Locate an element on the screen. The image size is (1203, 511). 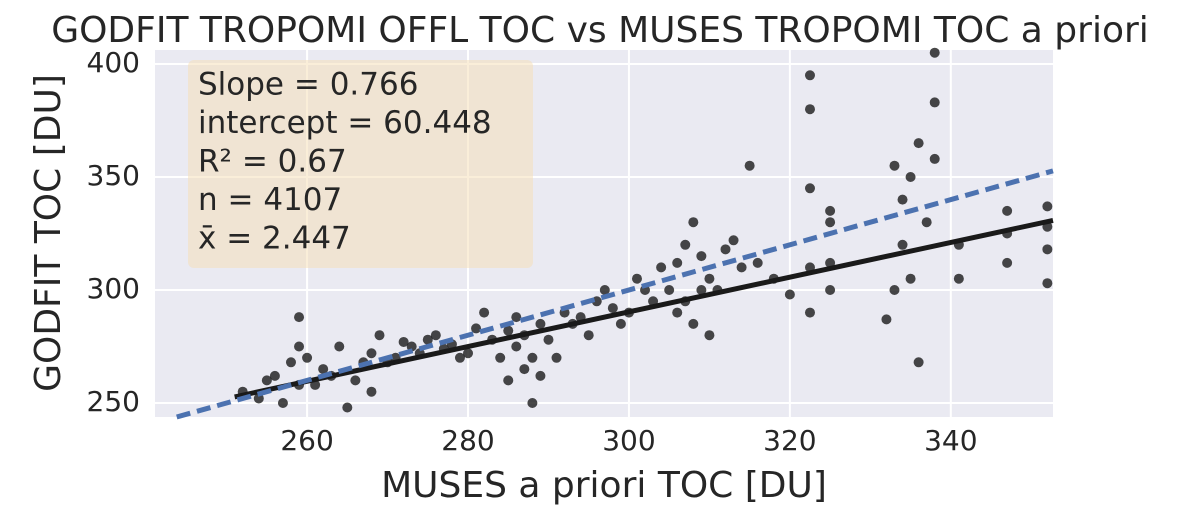
y-tick-label: 350 is located at coordinates (113, 175).